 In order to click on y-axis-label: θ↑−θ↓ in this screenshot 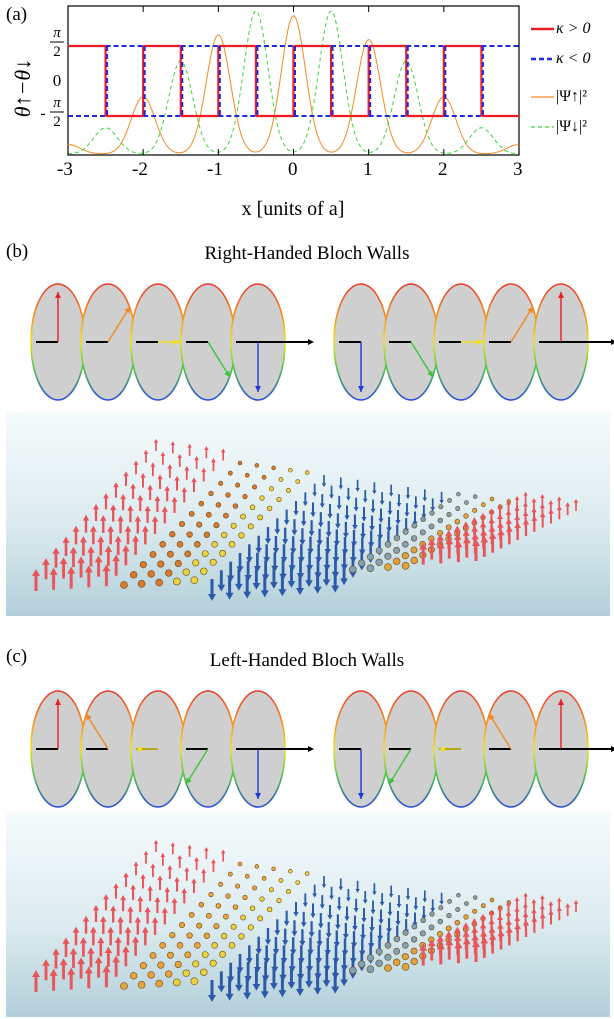, I will do `click(22, 88)`.